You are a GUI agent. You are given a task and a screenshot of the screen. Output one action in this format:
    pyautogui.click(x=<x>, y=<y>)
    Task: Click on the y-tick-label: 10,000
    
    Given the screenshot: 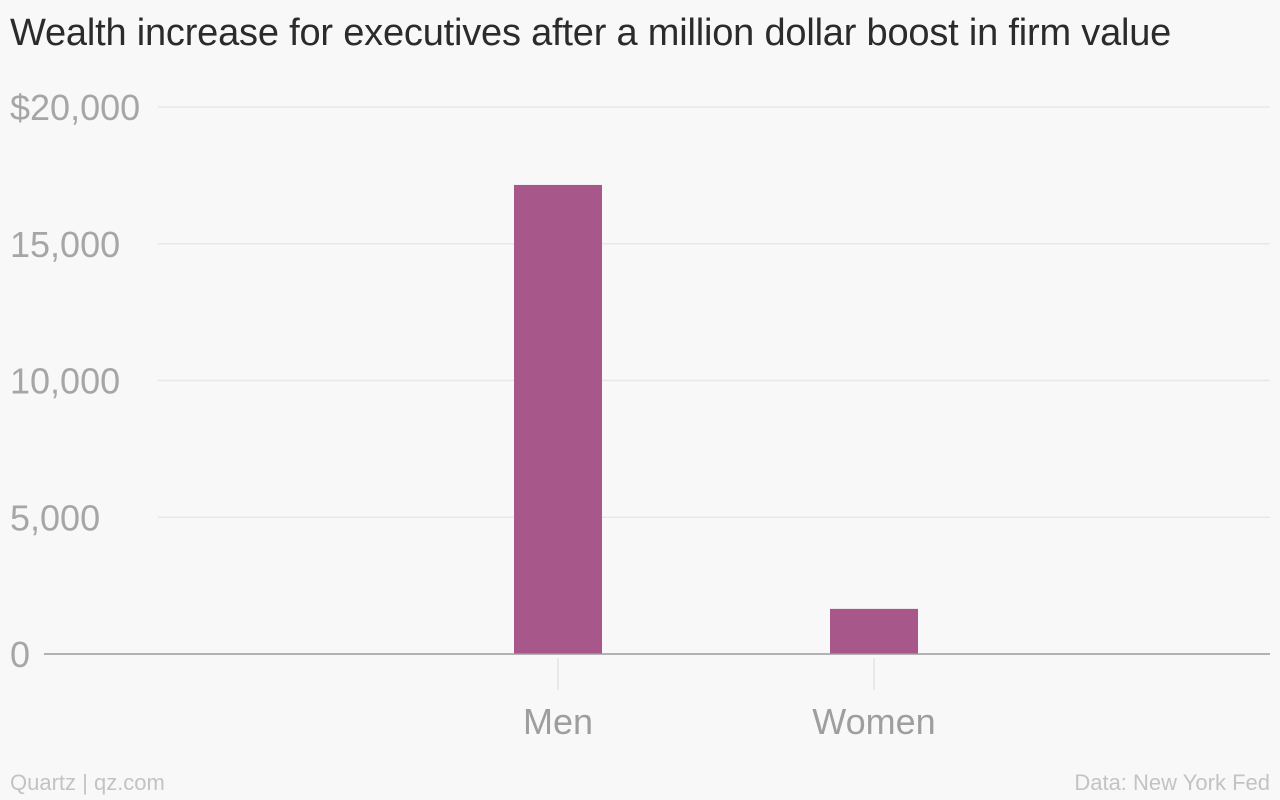 What is the action you would take?
    pyautogui.click(x=65, y=381)
    